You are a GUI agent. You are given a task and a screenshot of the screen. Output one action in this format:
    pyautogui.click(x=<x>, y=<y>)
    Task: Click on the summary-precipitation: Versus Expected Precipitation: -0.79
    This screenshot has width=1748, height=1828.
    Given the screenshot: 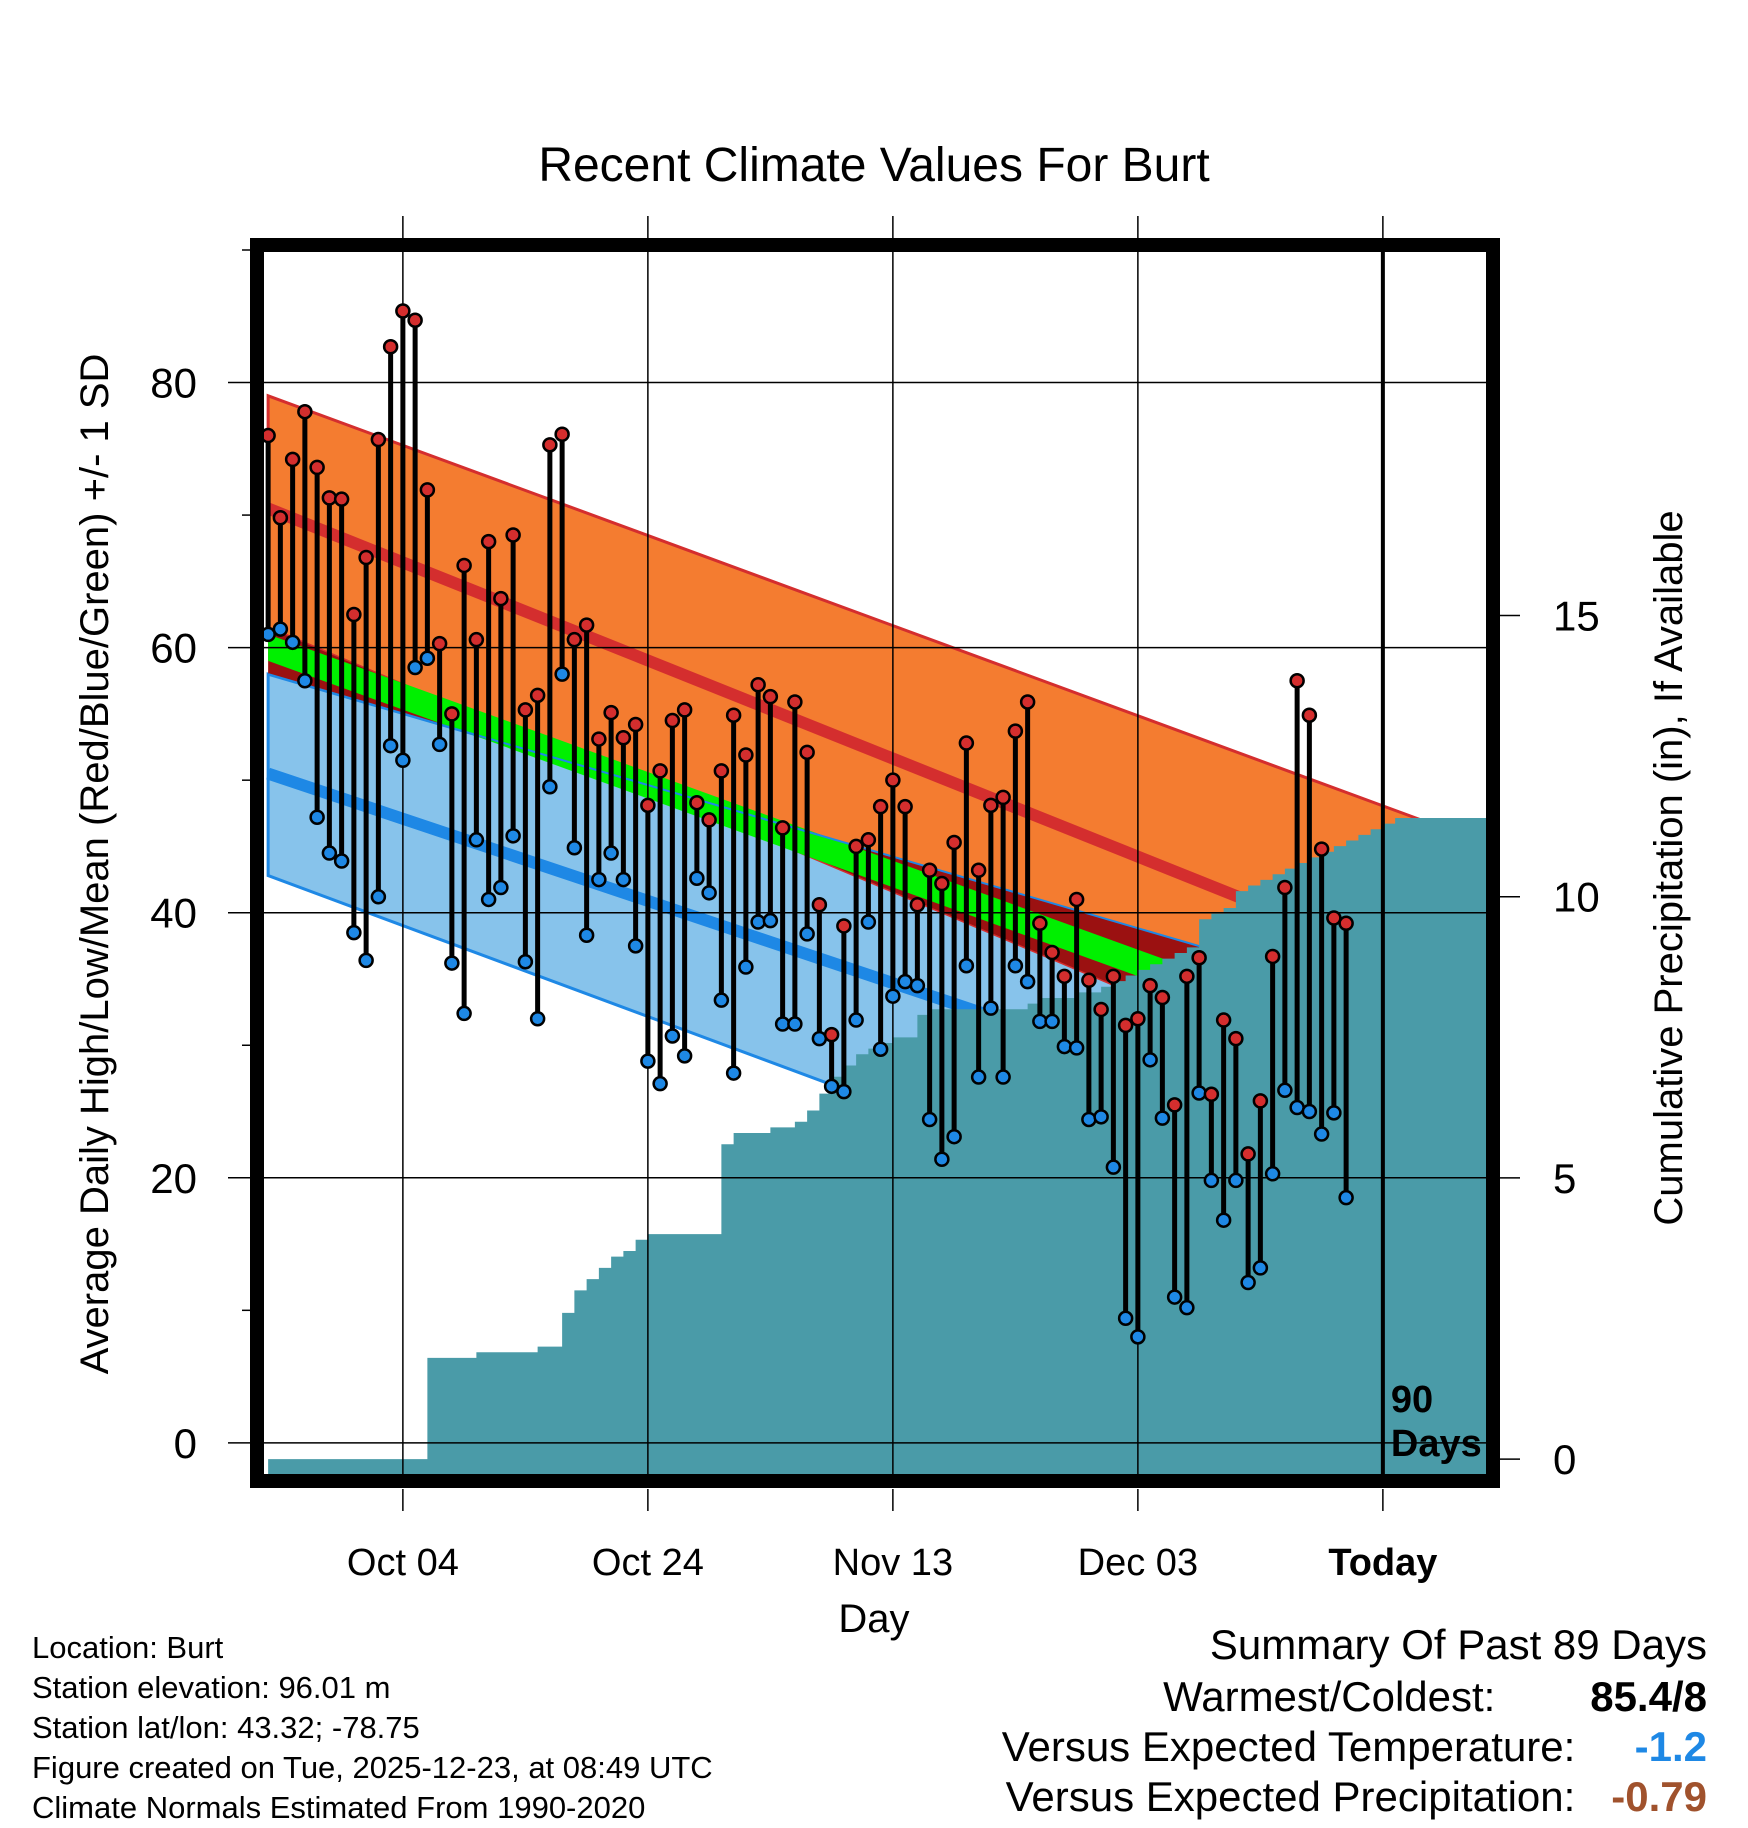 What is the action you would take?
    pyautogui.click(x=1356, y=1797)
    